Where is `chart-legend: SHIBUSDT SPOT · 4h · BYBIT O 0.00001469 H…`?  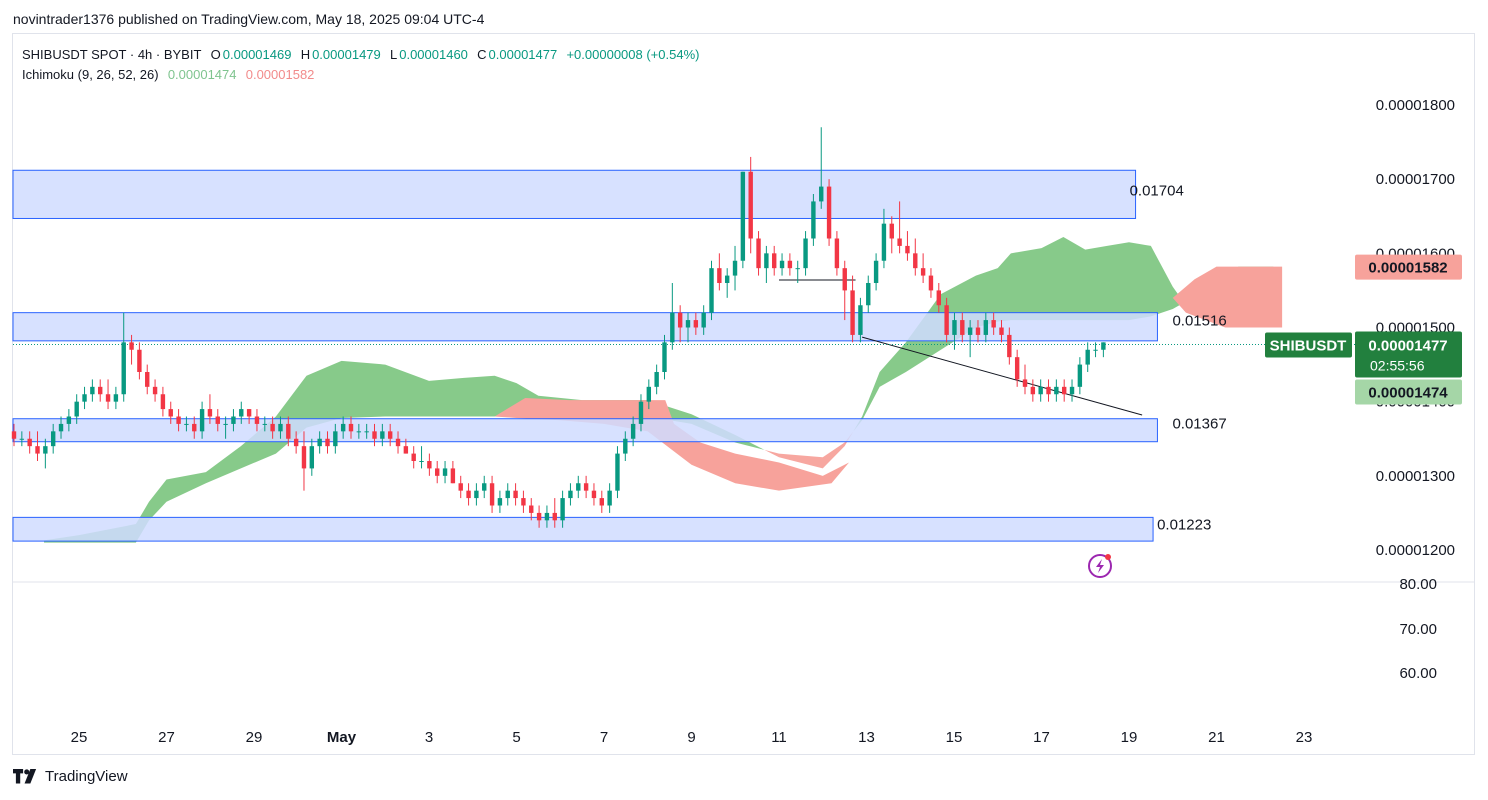
chart-legend: SHIBUSDT SPOT · 4h · BYBIT O 0.00001469 H… is located at coordinates (361, 65).